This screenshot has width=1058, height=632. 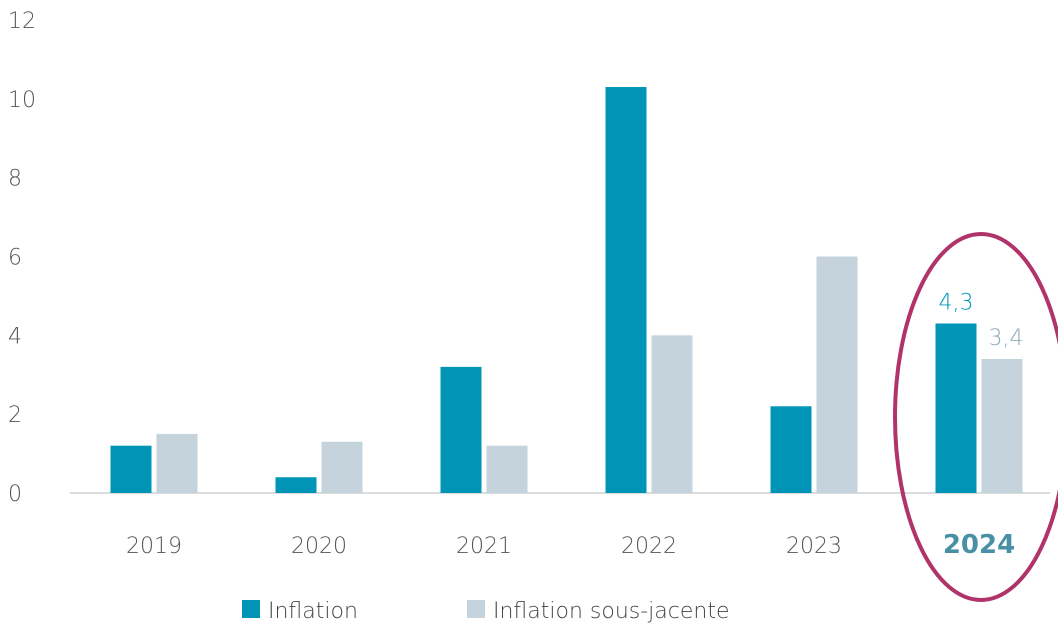 What do you see at coordinates (251, 609) in the screenshot?
I see `legend-swatch-inflation` at bounding box center [251, 609].